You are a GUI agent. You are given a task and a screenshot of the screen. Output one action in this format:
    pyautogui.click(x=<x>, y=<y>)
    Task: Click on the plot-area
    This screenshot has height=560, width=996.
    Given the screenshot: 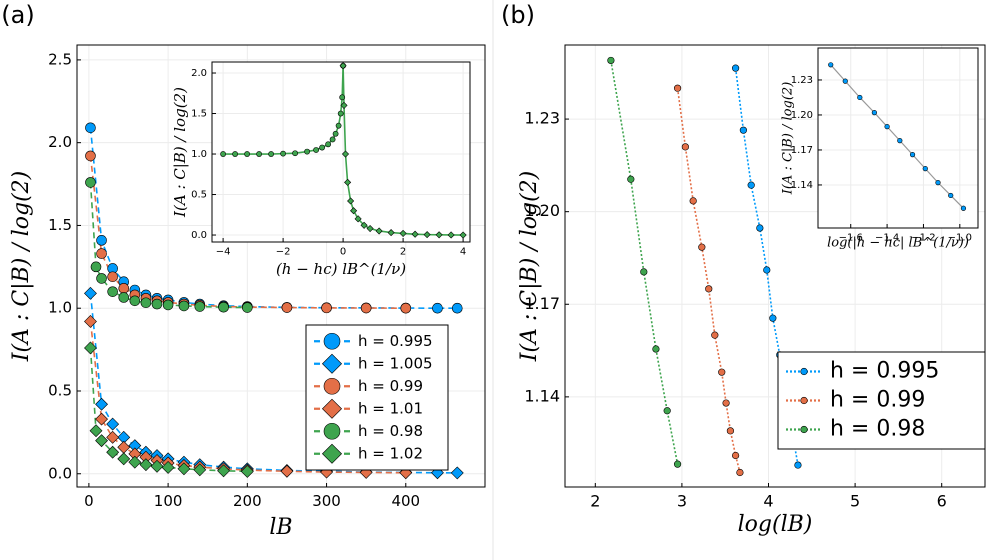 What is the action you would take?
    pyautogui.click(x=341, y=152)
    